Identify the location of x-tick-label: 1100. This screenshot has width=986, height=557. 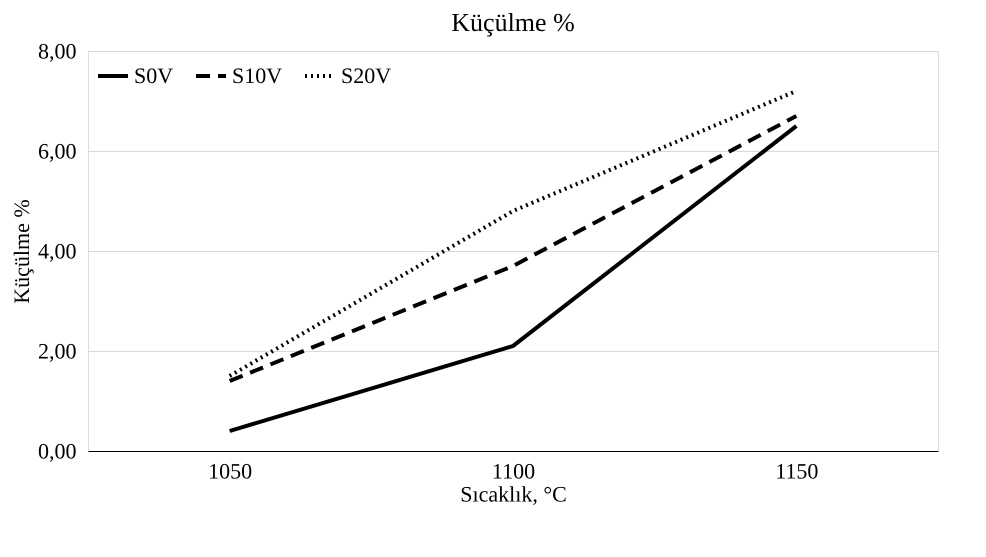
(514, 471).